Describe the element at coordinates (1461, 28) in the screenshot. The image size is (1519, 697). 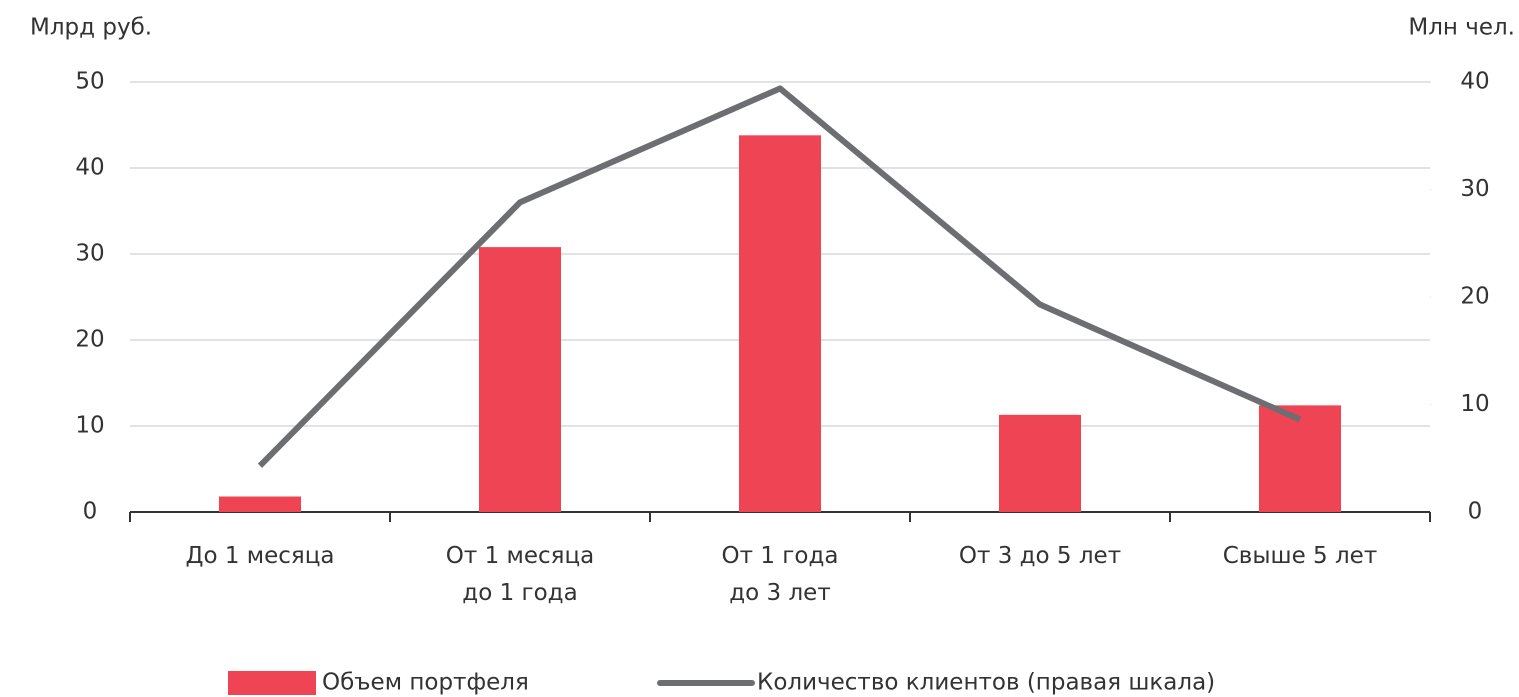
I see `y2-axis-label: Млн чел.` at that location.